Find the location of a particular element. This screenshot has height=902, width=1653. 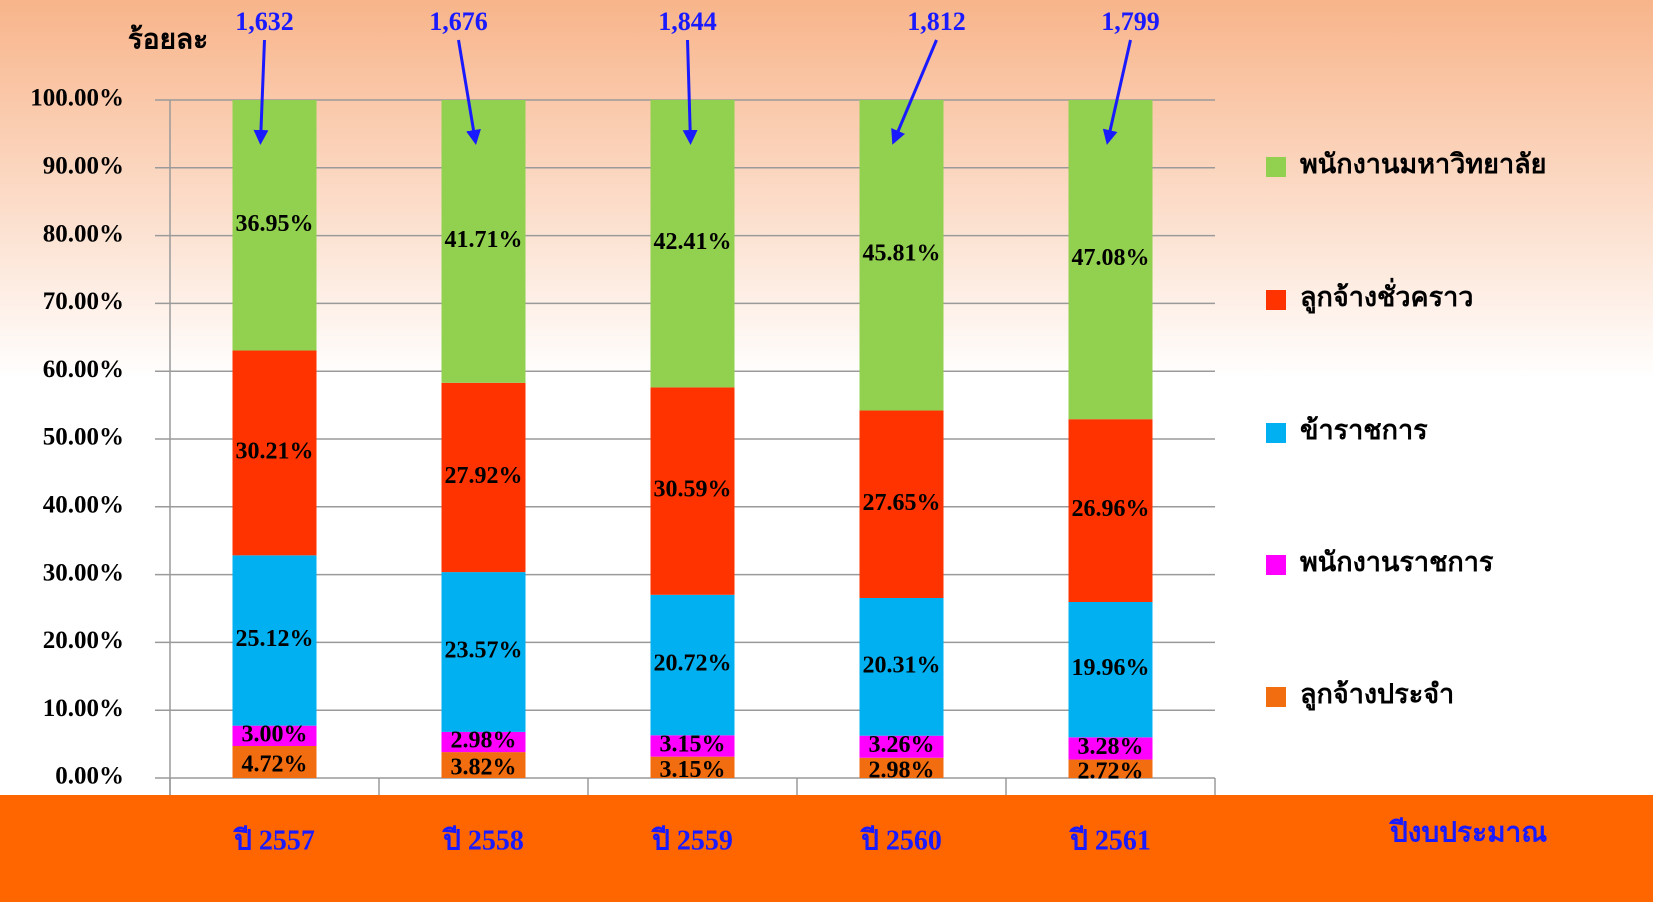

data-label: 3.26% is located at coordinates (902, 745).